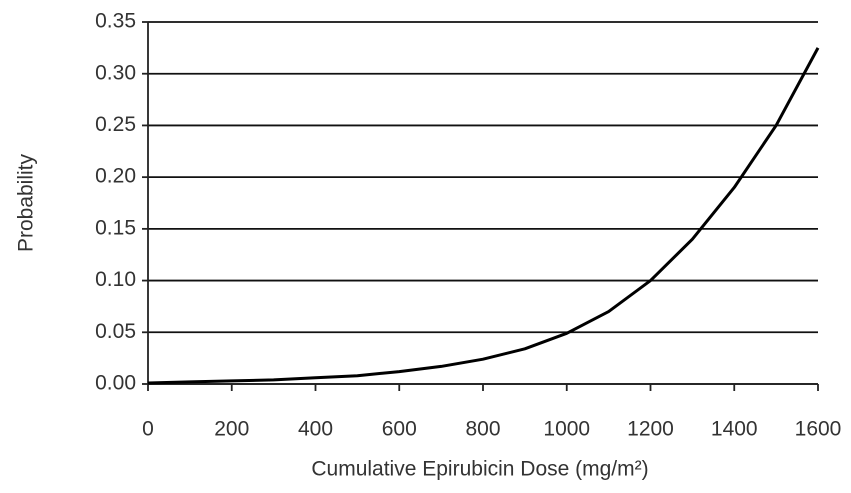 The width and height of the screenshot is (851, 493). Describe the element at coordinates (399, 429) in the screenshot. I see `x-tick-label: 600` at that location.